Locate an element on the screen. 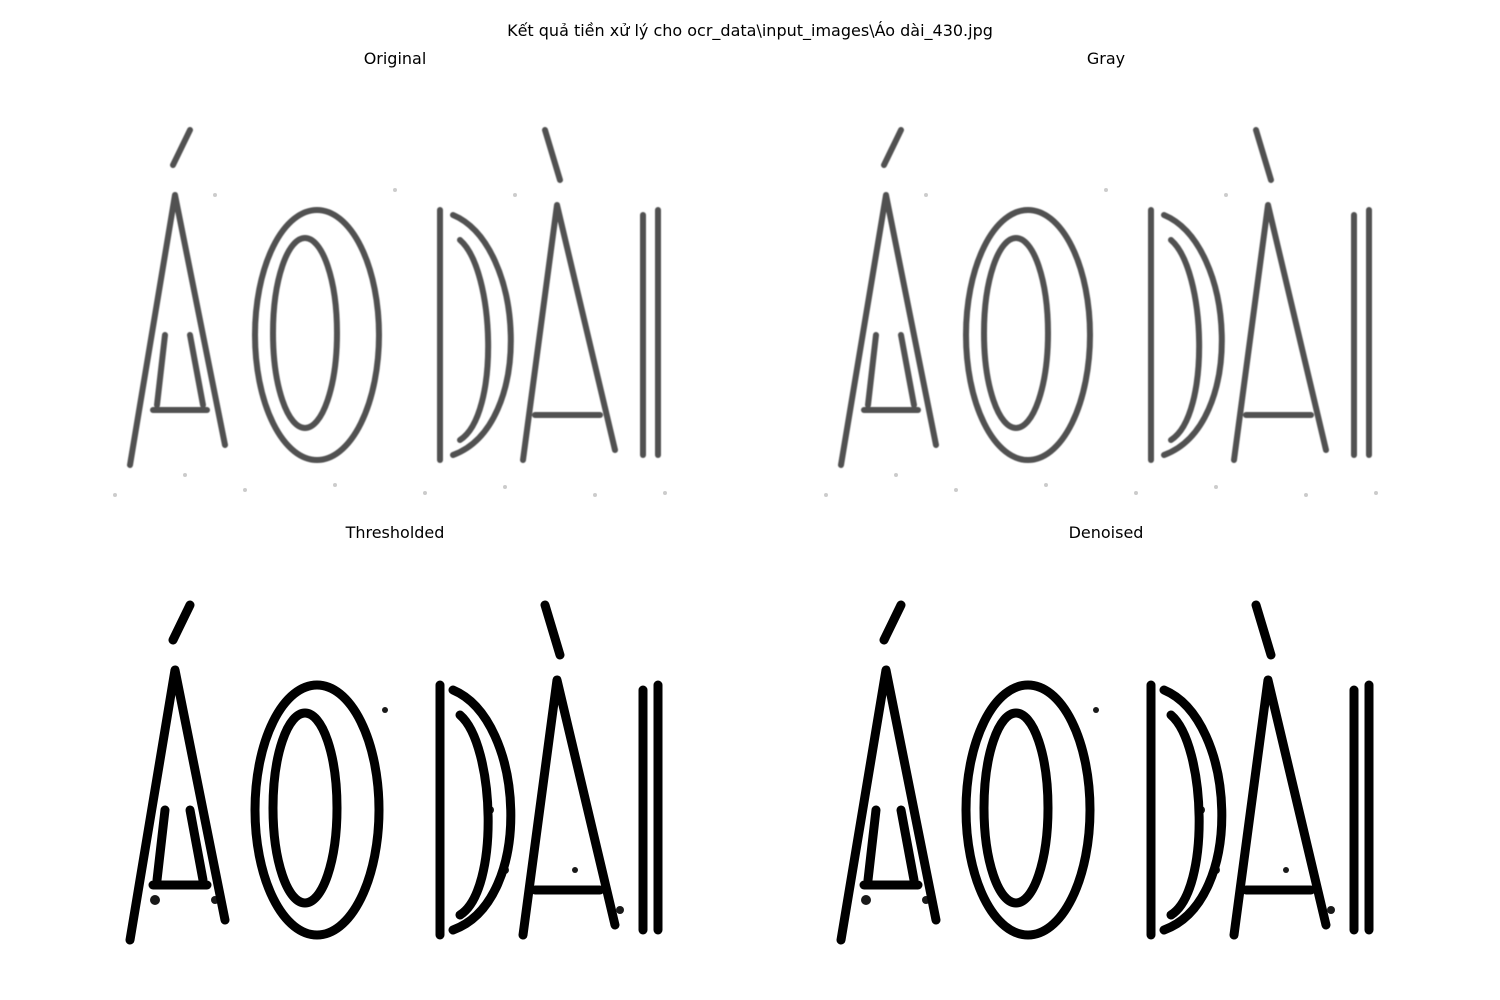 This screenshot has height=1000, width=1500. denoised-letters-image is located at coordinates (1105, 772).